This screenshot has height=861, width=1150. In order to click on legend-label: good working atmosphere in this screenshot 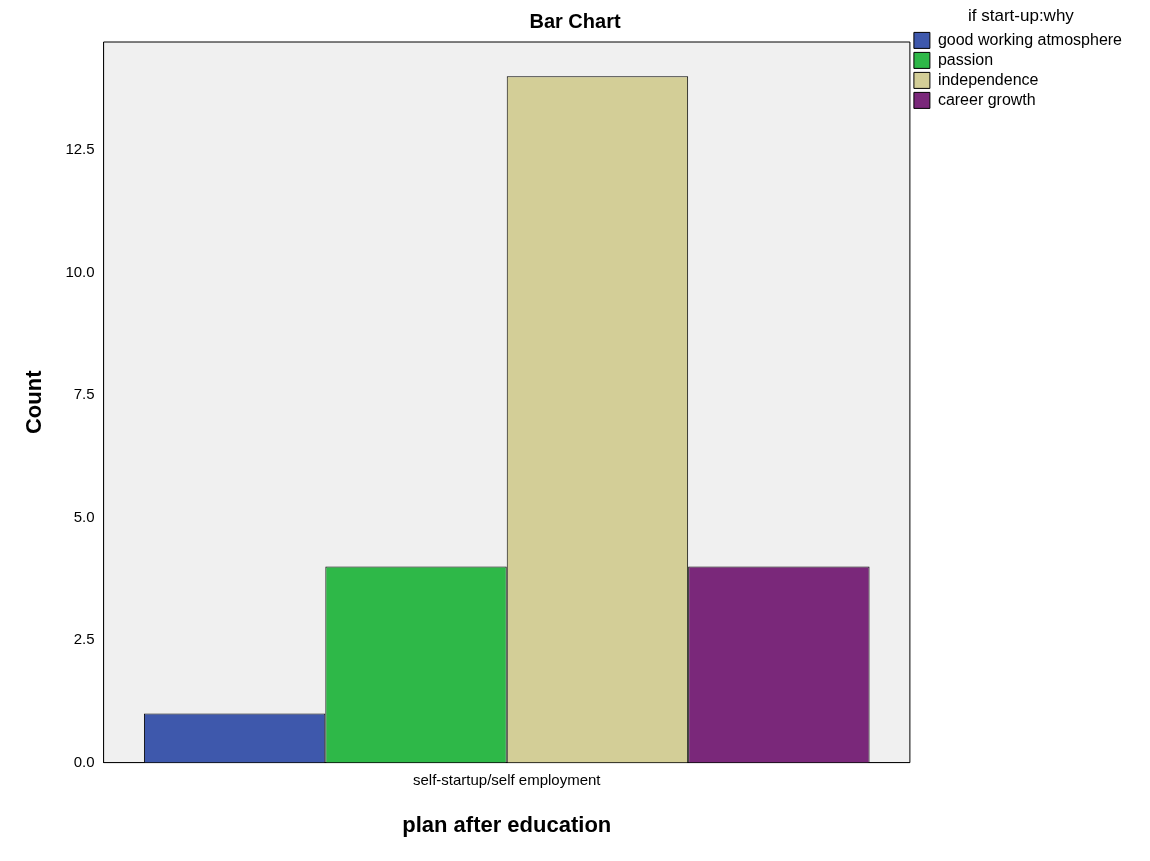, I will do `click(1030, 39)`.